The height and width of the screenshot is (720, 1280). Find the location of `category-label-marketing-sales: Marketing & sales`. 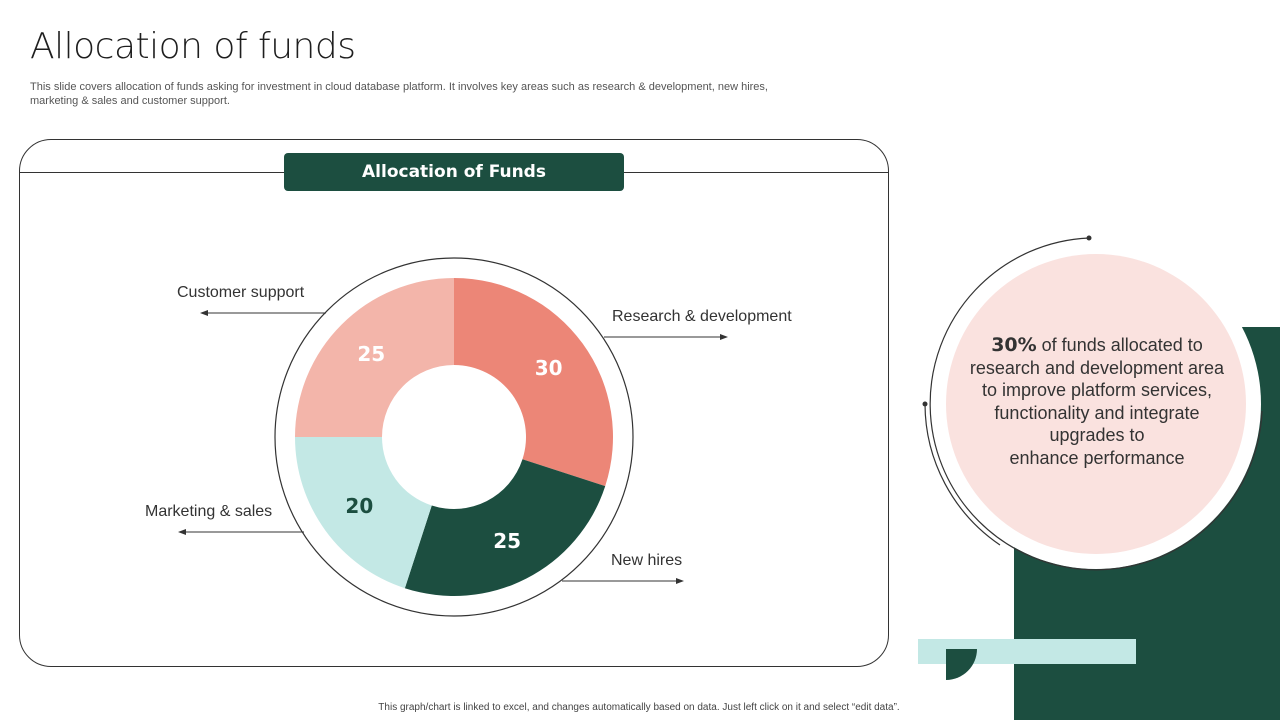

category-label-marketing-sales: Marketing & sales is located at coordinates (209, 511).